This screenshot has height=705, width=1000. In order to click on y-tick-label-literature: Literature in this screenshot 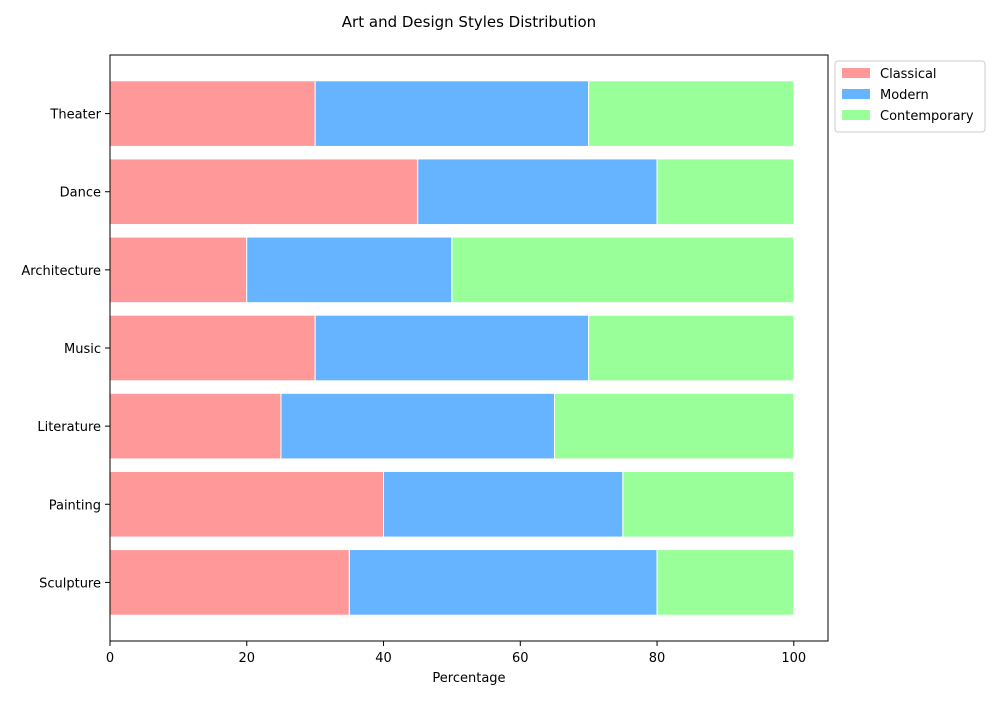, I will do `click(69, 427)`.